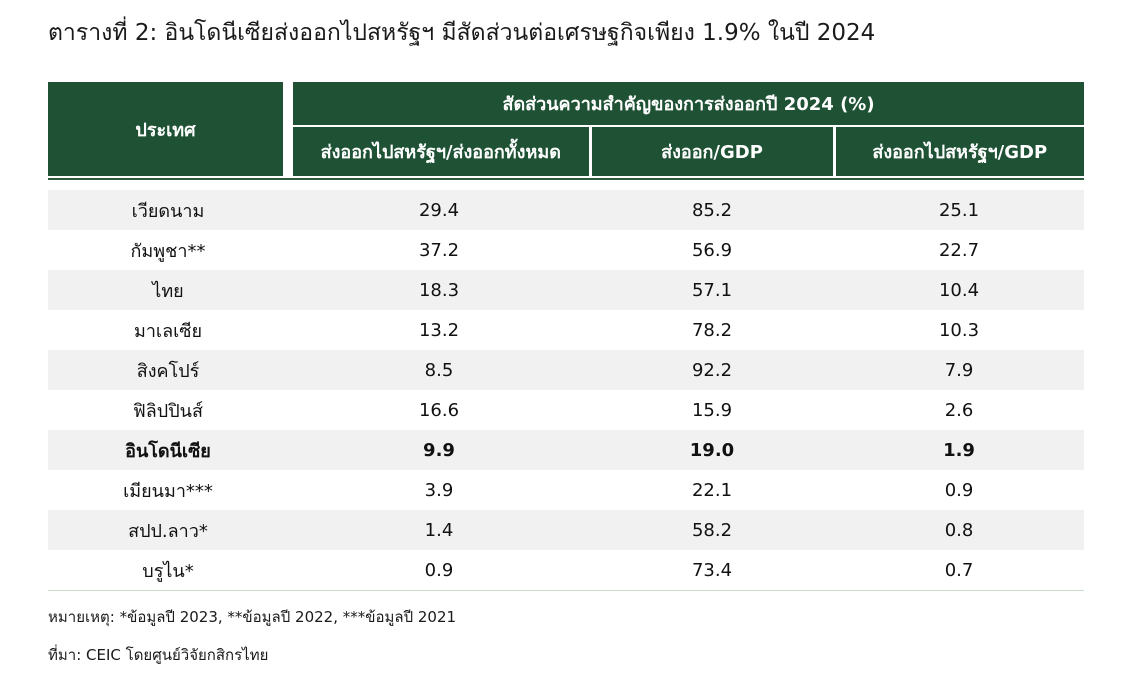  Describe the element at coordinates (712, 250) in the screenshot. I see `export-gdp-cell: 56.9` at that location.